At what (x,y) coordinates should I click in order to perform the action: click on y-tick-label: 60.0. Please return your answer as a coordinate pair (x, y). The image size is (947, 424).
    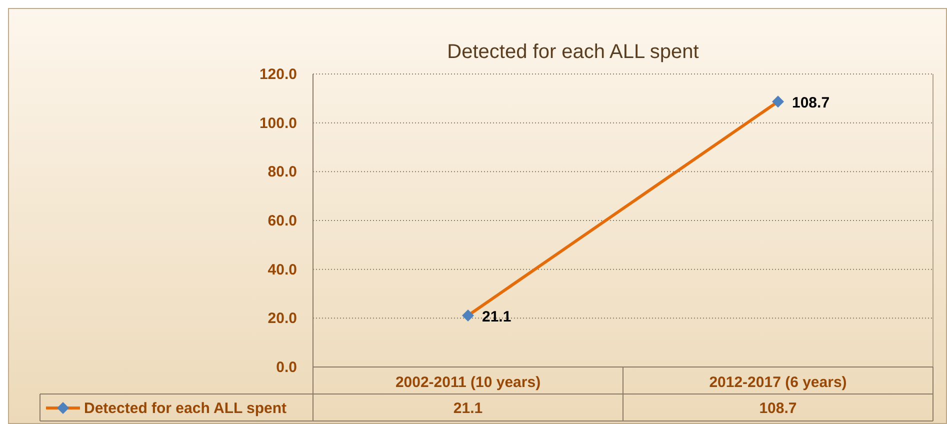
    Looking at the image, I should click on (282, 221).